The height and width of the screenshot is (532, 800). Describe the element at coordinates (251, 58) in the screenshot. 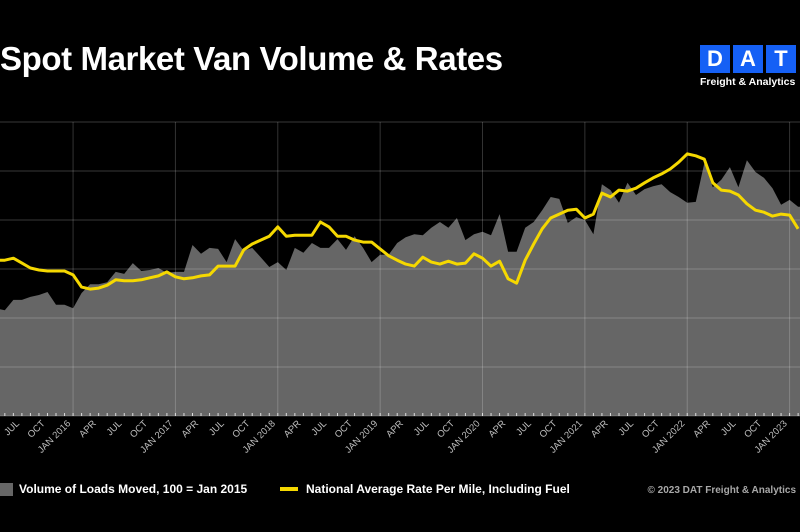

I see `chart-title: Spot Market Van Volume & Rates` at that location.